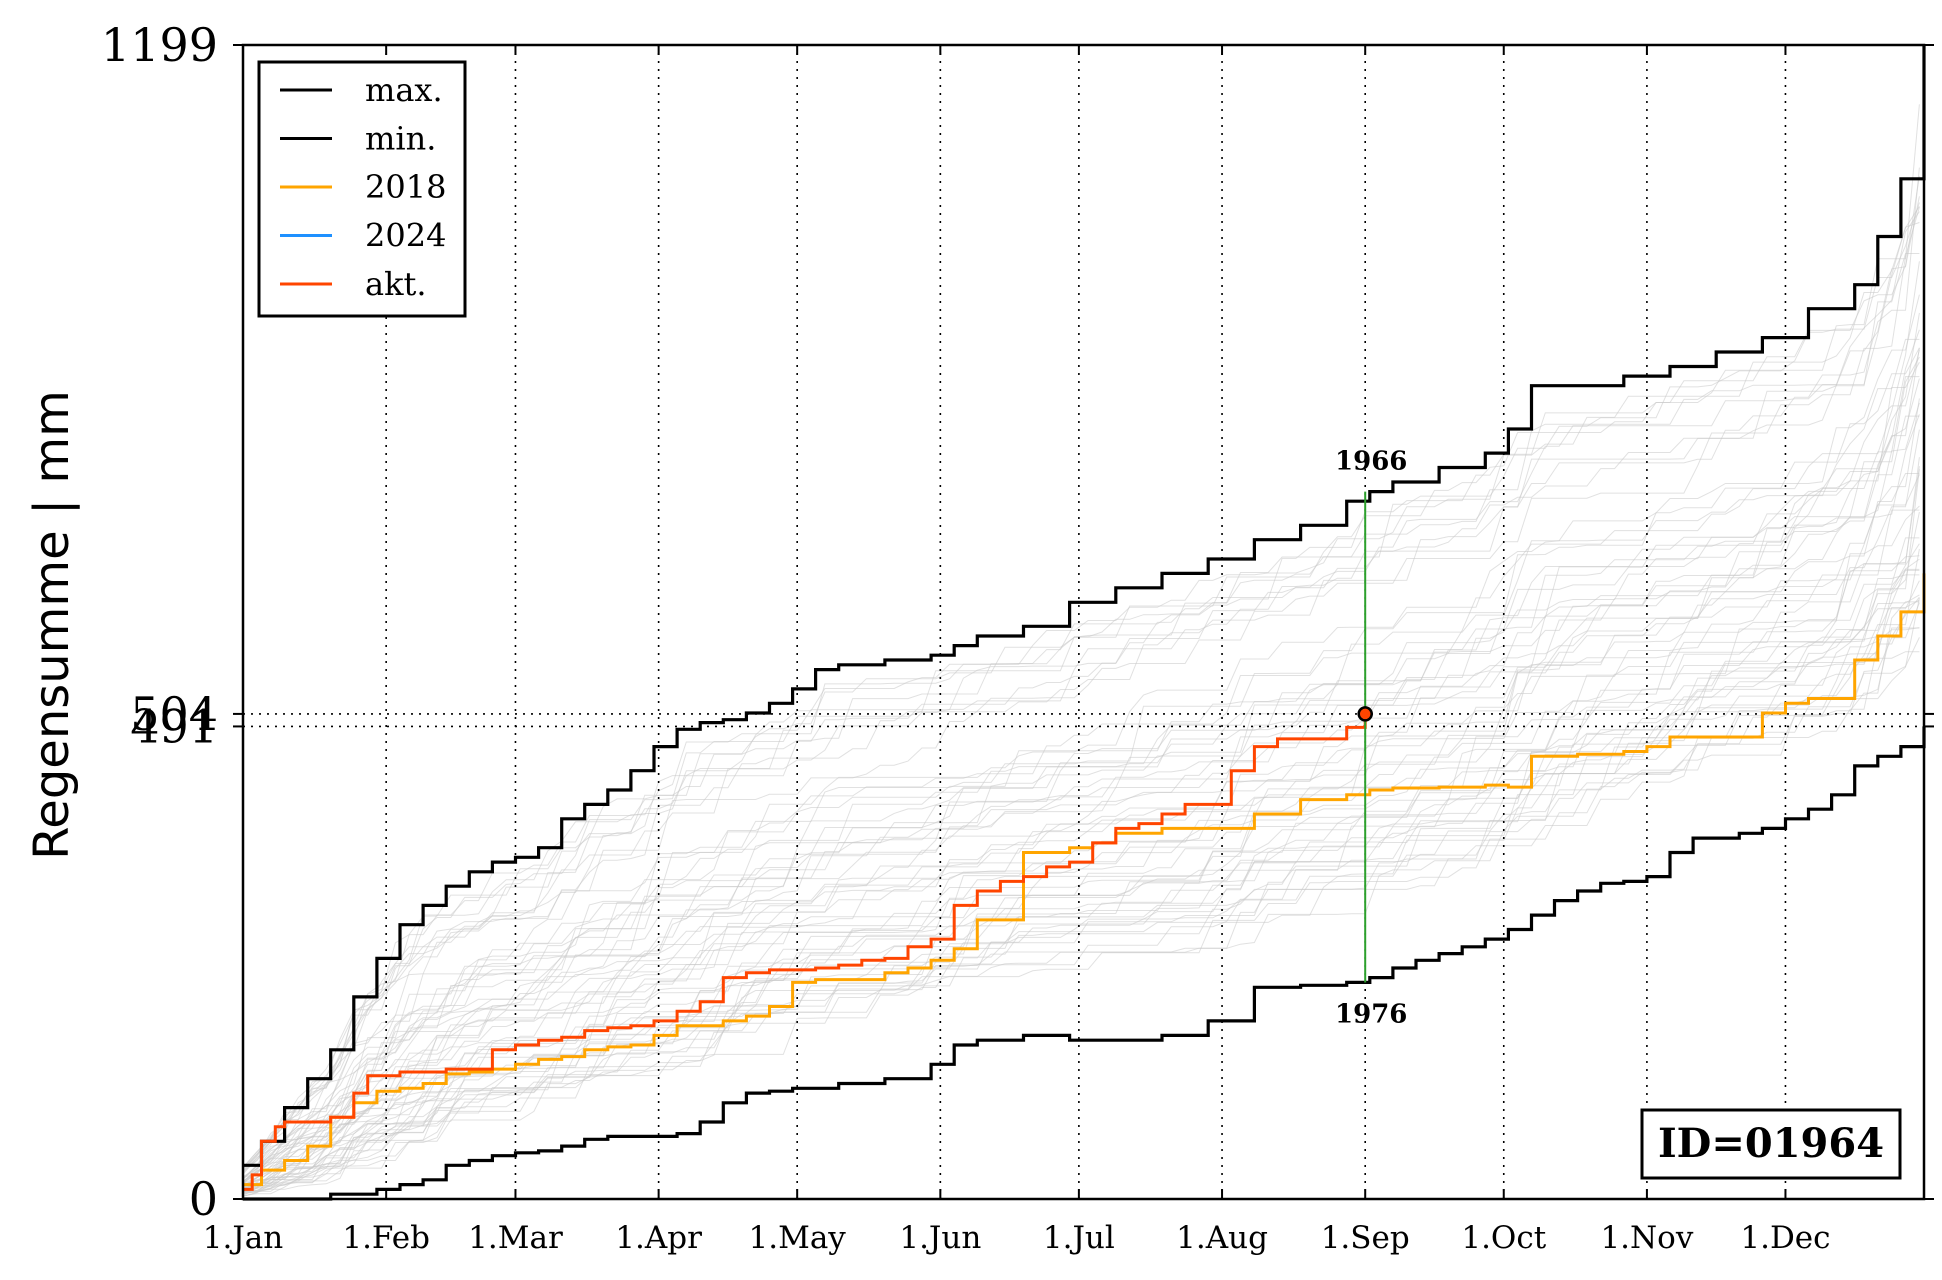  What do you see at coordinates (386, 1238) in the screenshot?
I see `x-tick-label: 1.Feb` at bounding box center [386, 1238].